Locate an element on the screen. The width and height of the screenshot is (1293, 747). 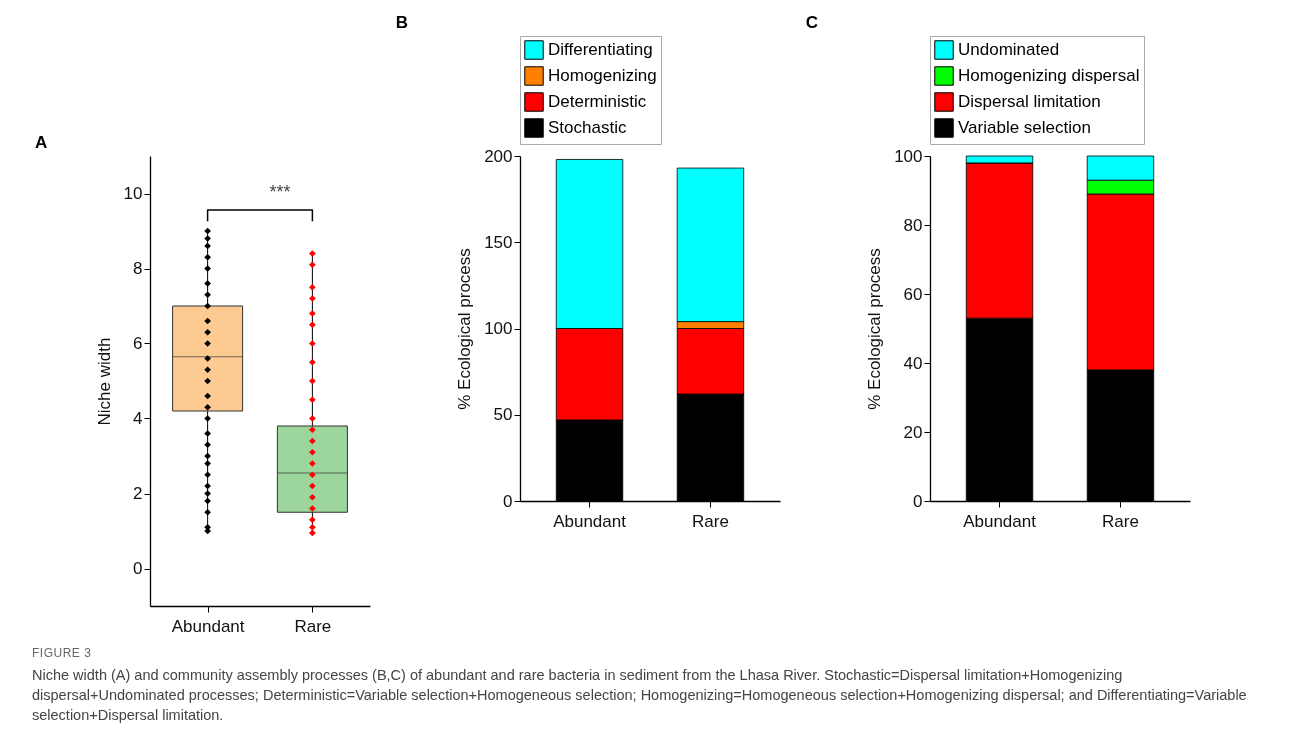
chart-title: B is located at coordinates (401, 22).